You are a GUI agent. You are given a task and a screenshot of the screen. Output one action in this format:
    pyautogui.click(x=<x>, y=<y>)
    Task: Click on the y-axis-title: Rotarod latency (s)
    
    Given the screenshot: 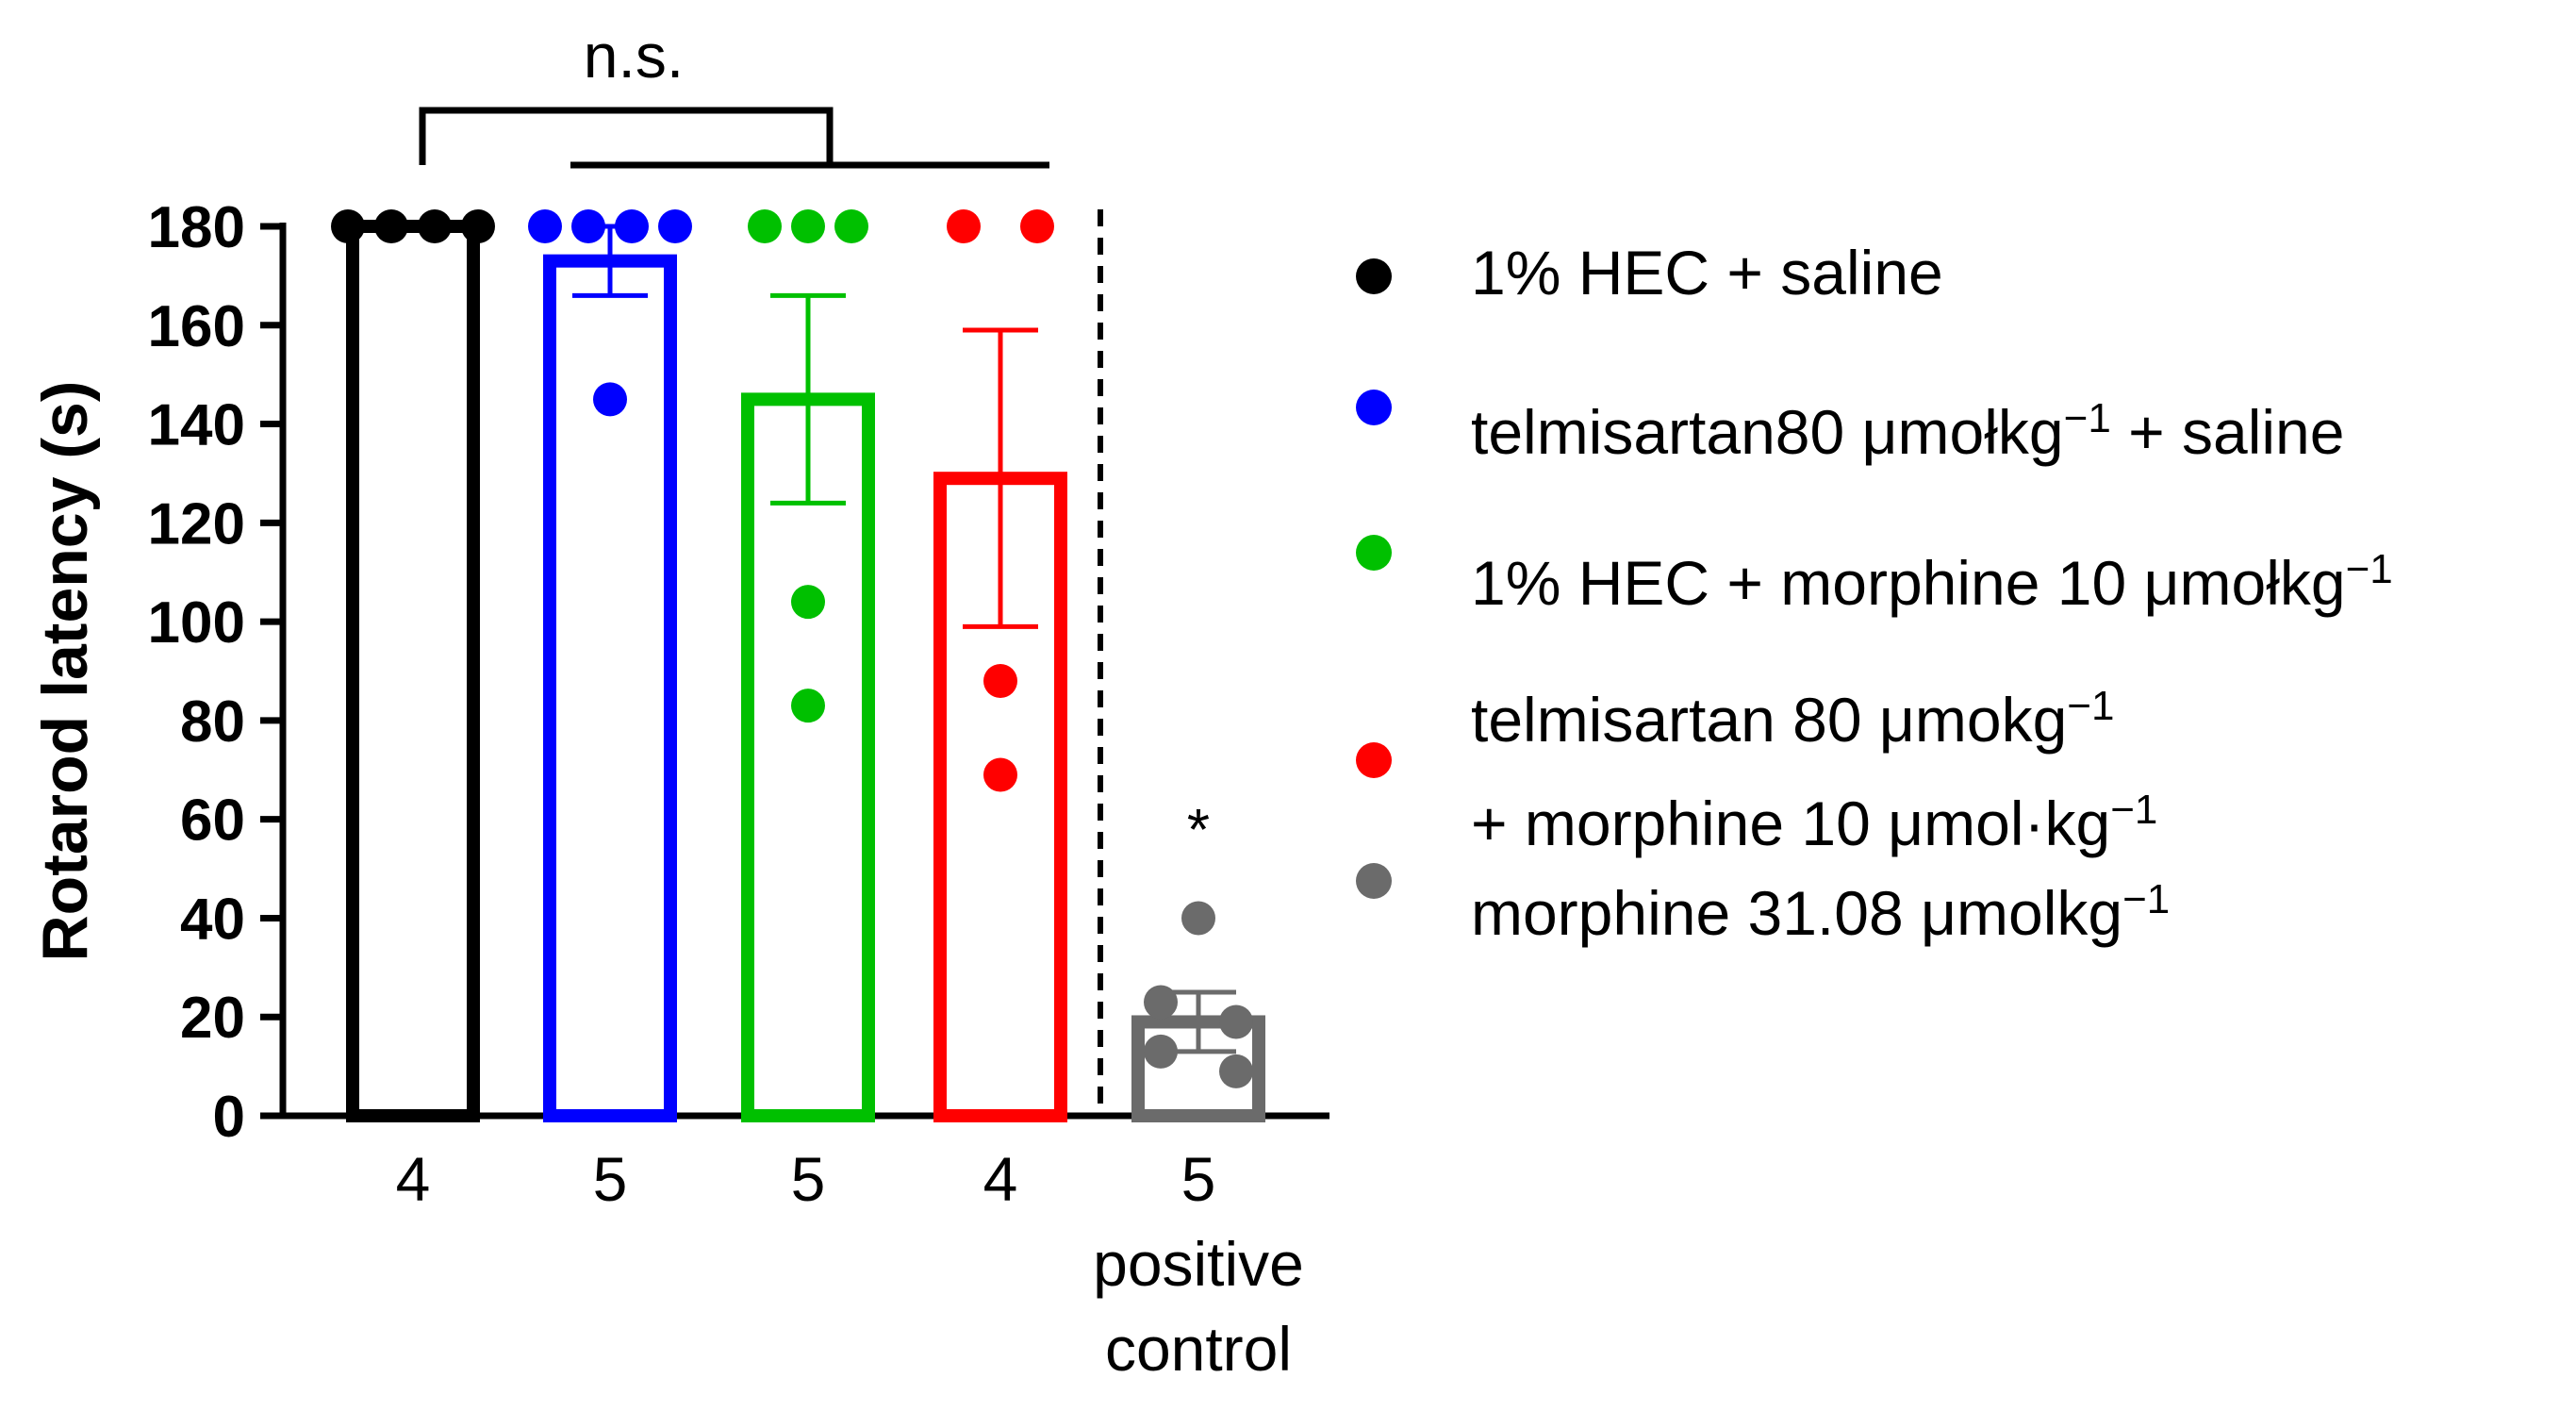 What is the action you would take?
    pyautogui.click(x=65, y=672)
    